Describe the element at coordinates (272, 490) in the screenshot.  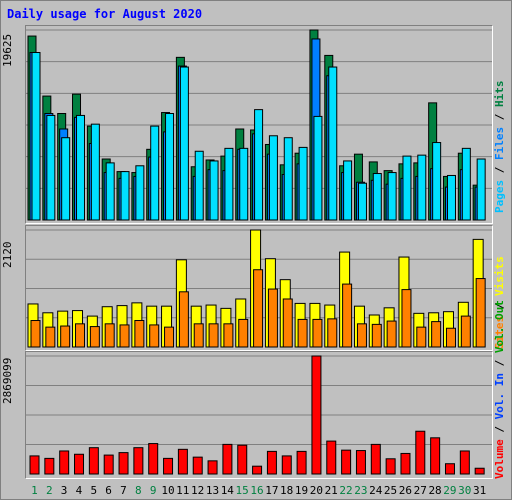
I see `x-tick-label-day: 17` at that location.